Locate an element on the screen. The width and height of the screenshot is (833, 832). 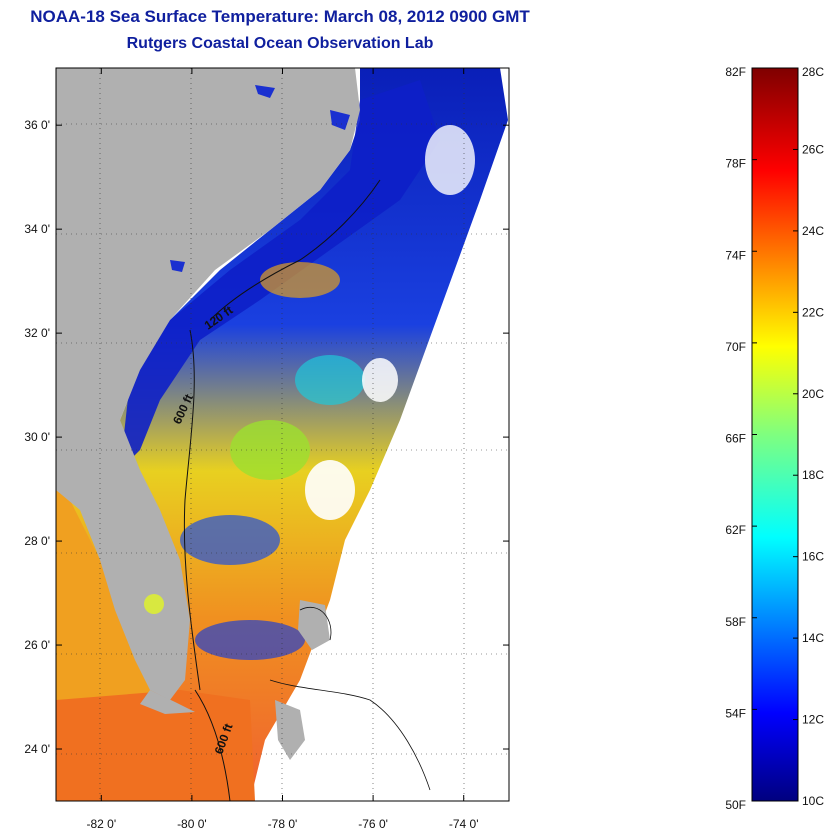
latitude-tick-label: 34 0' is located at coordinates (37, 229).